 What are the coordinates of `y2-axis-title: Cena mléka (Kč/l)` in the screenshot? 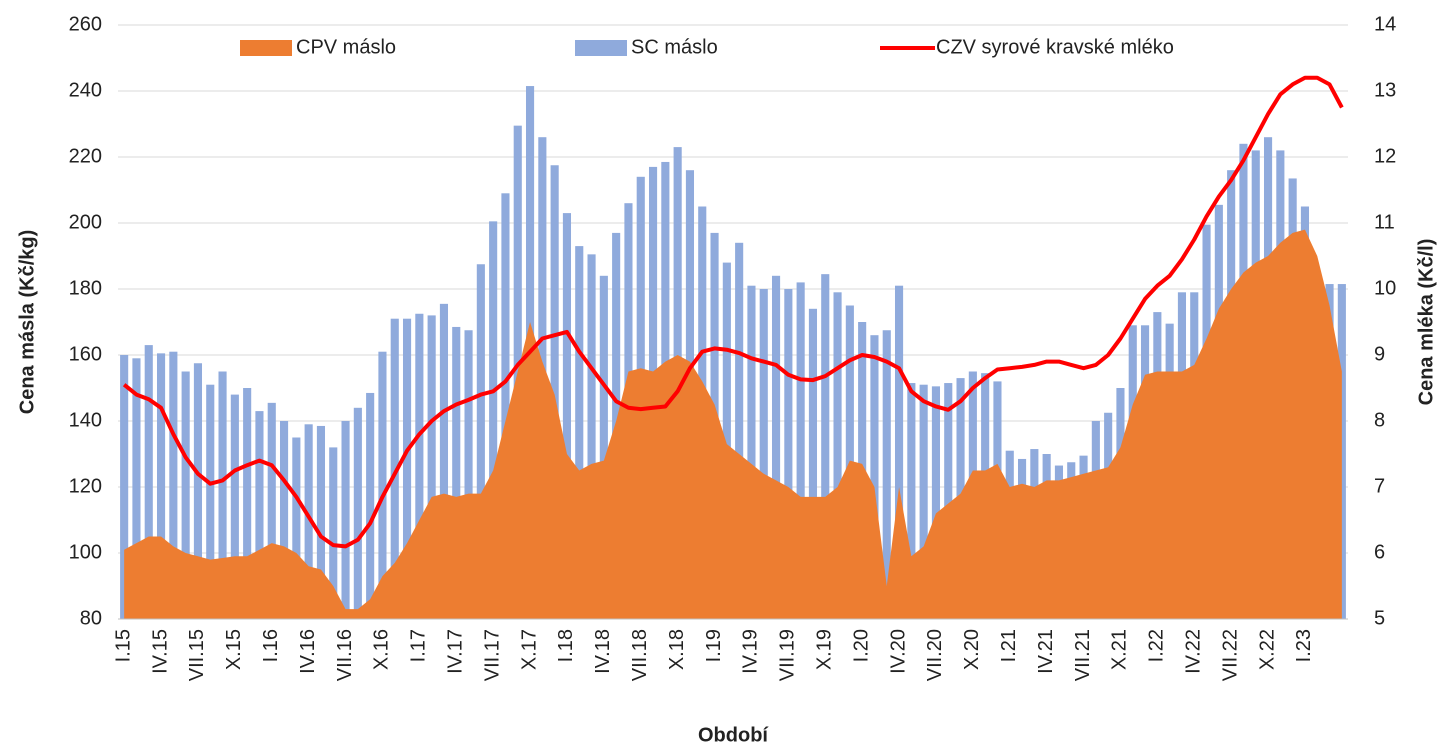 It's located at (1426, 322).